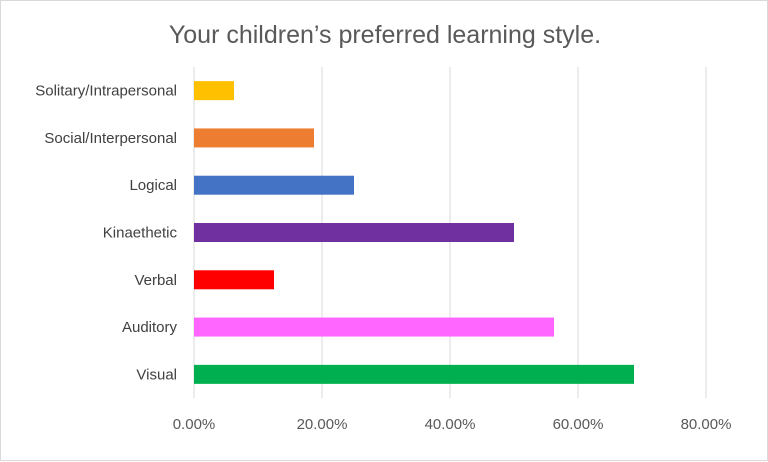 Image resolution: width=768 pixels, height=462 pixels. What do you see at coordinates (214, 91) in the screenshot?
I see `bar-solitary-intrapersonal` at bounding box center [214, 91].